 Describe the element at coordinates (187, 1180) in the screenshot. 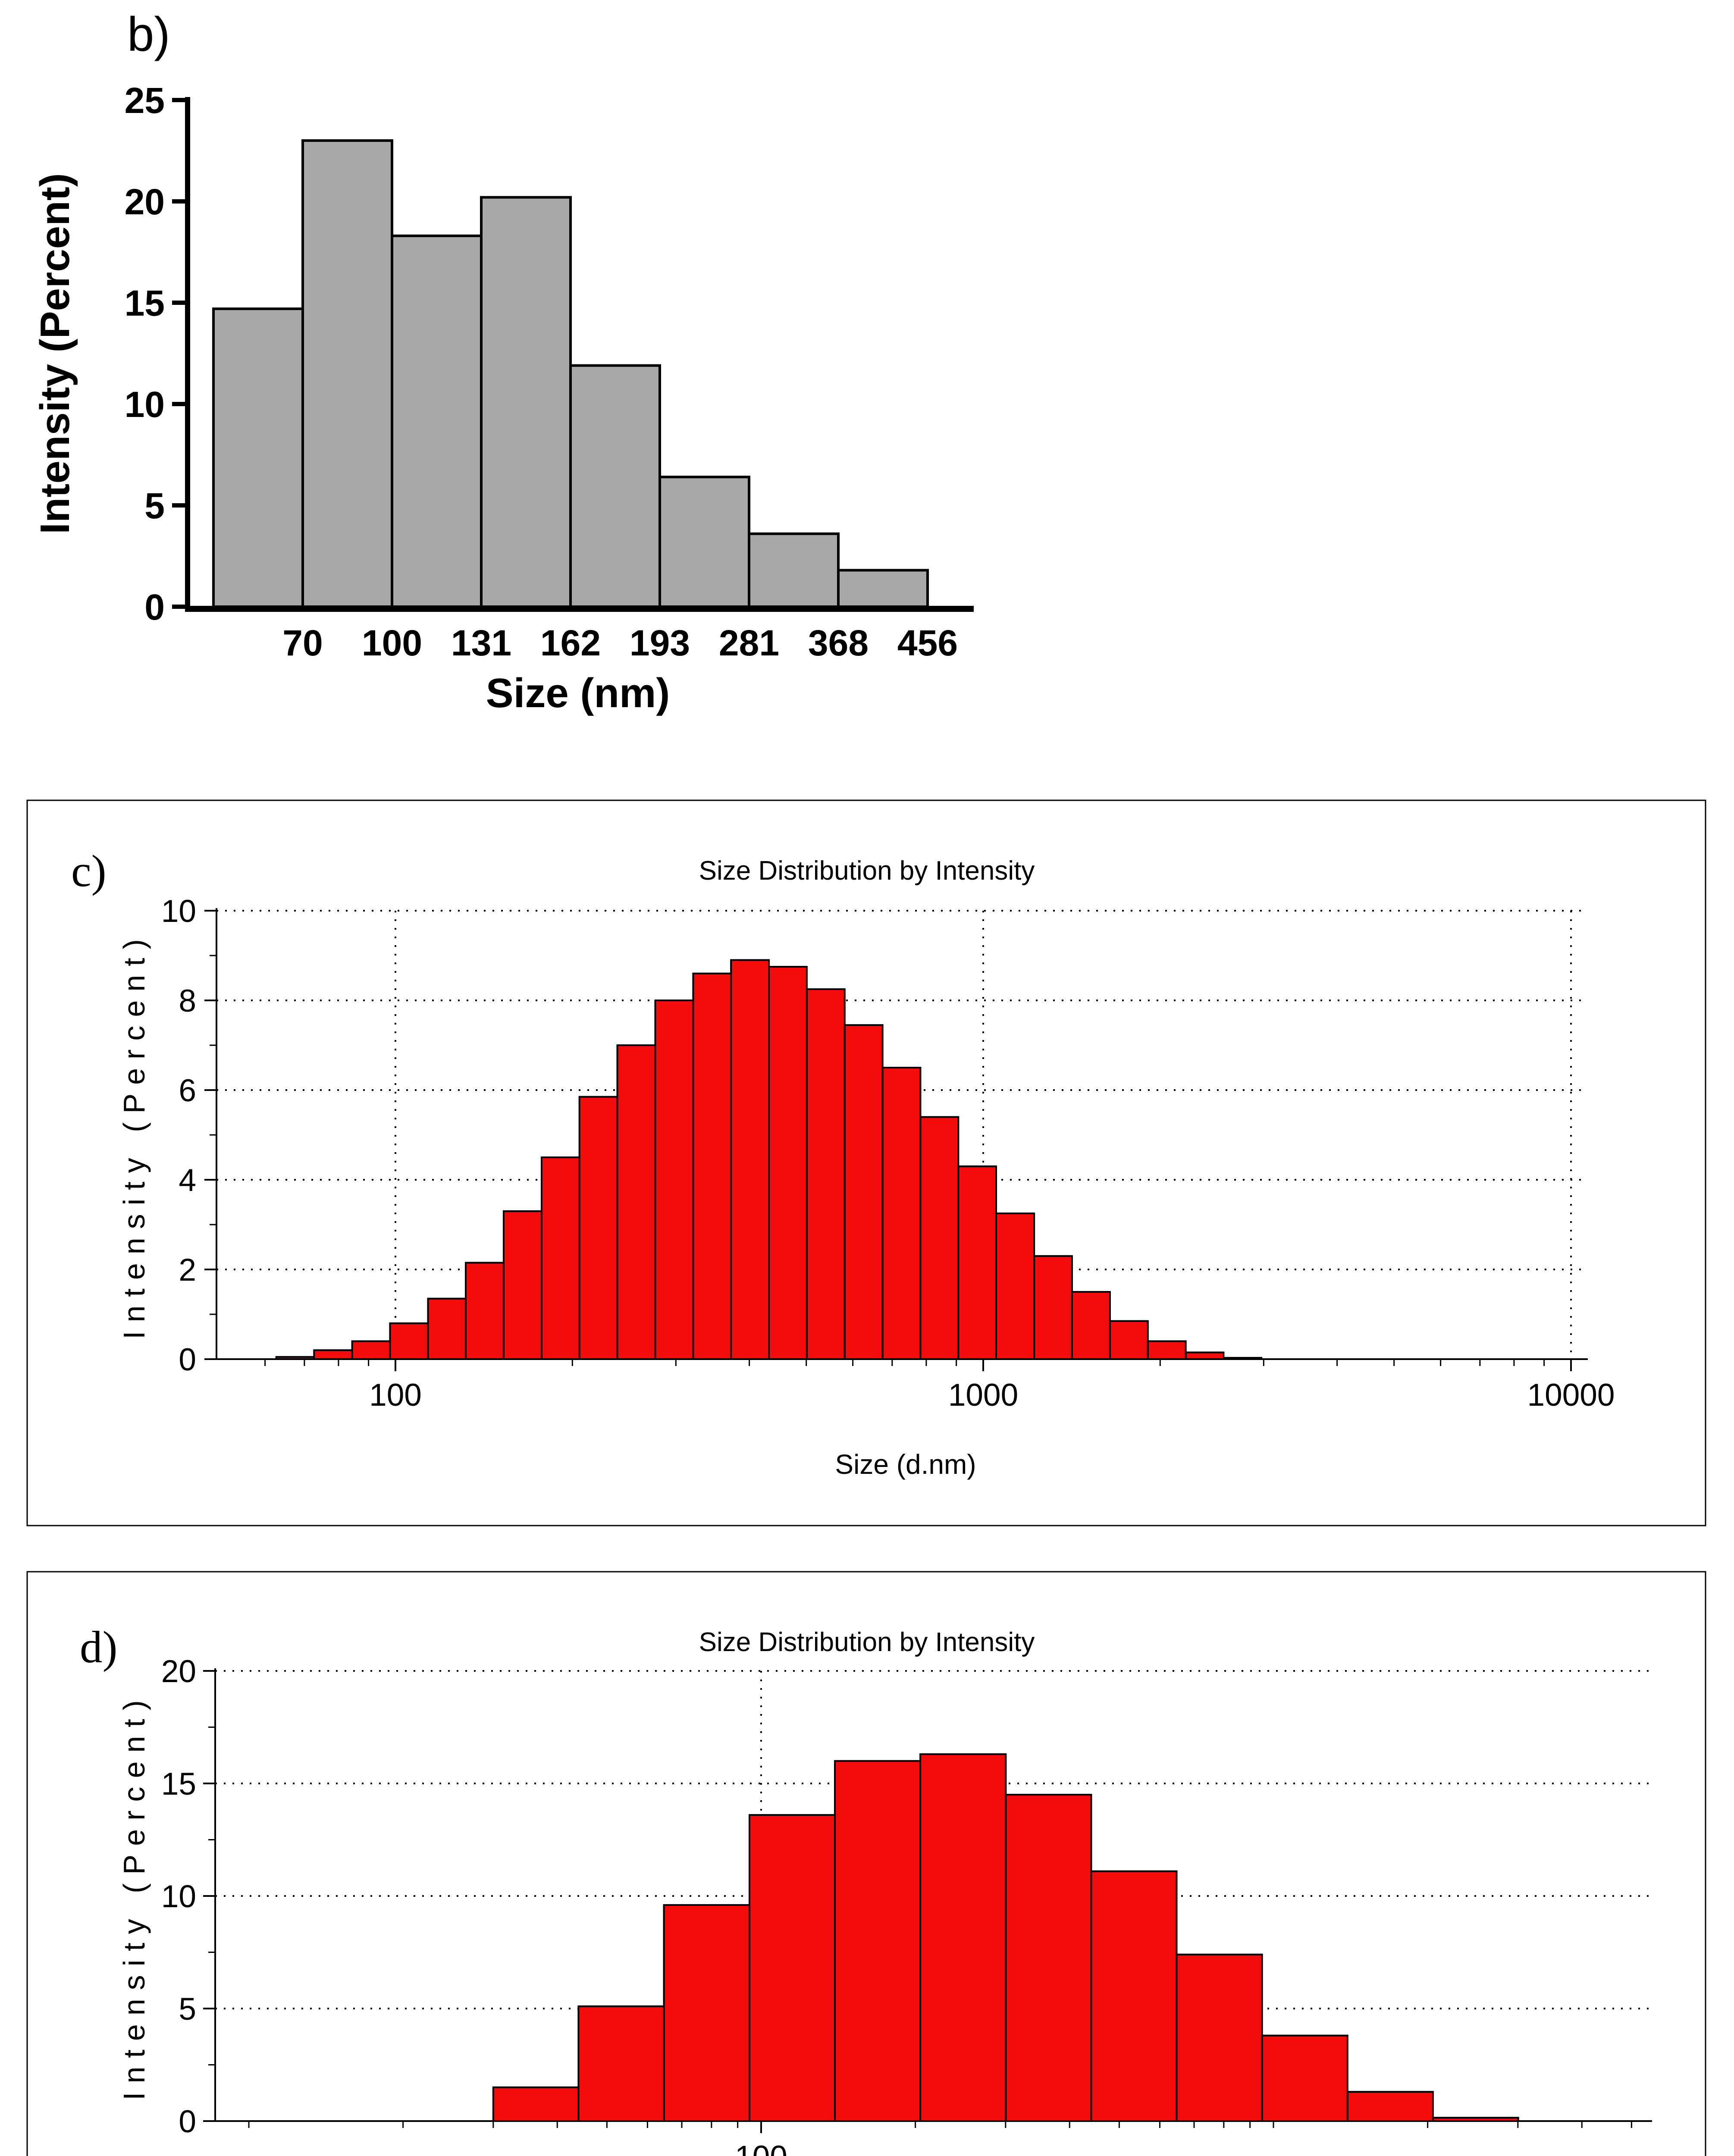

I see `y-tick-label: 4` at that location.